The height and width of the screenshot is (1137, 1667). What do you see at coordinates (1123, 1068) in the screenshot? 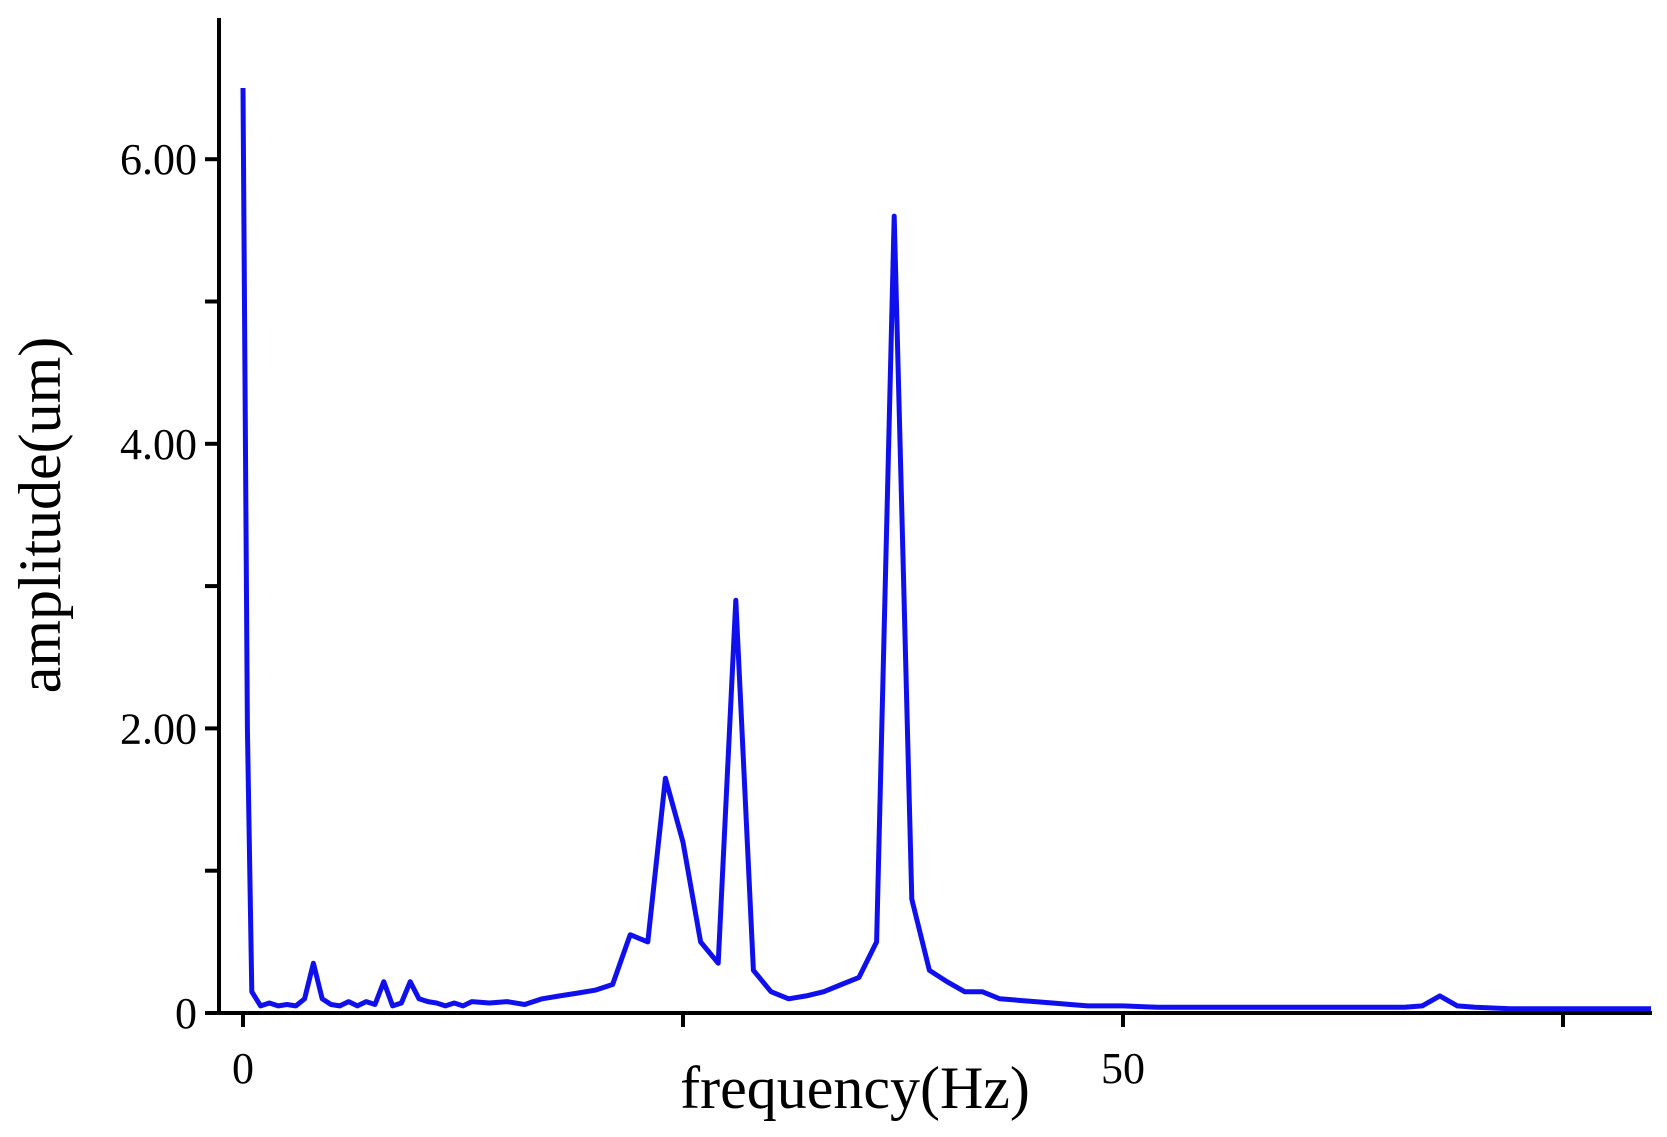
I see `x-tick-label: 50` at bounding box center [1123, 1068].